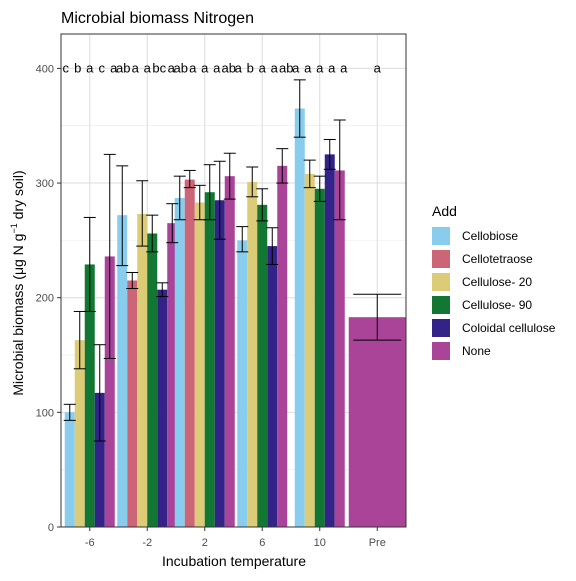  What do you see at coordinates (69, 469) in the screenshot?
I see `bar-cellobiose--6` at bounding box center [69, 469].